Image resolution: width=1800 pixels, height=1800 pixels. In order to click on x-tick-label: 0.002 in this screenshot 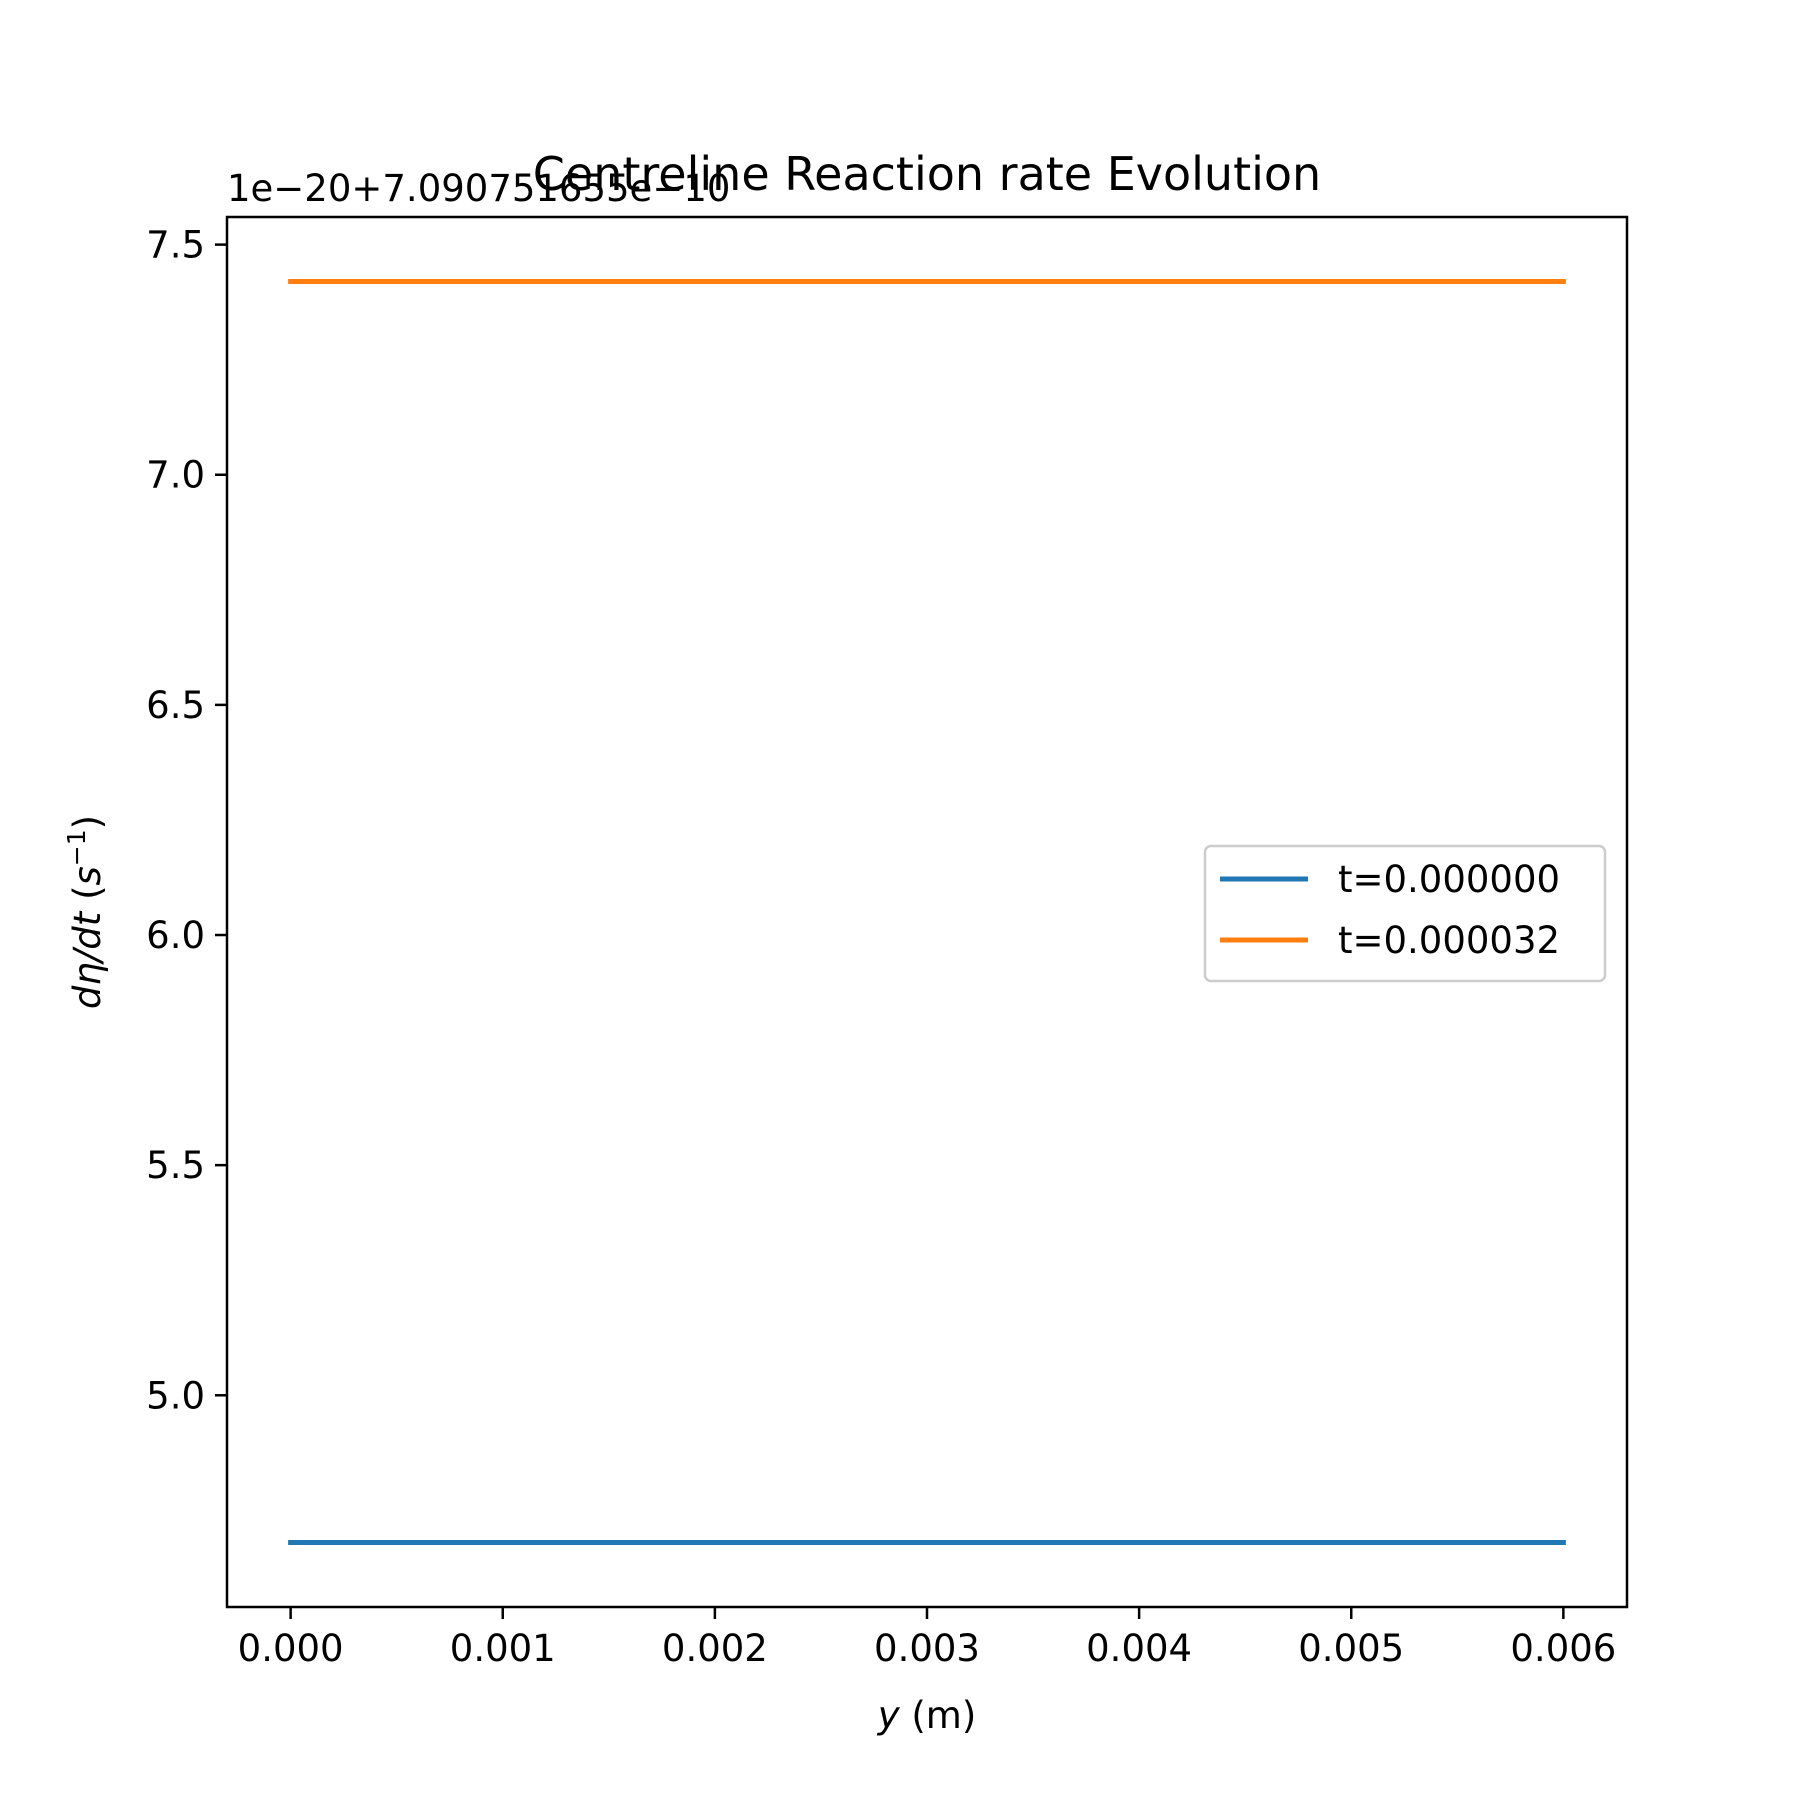, I will do `click(715, 1648)`.